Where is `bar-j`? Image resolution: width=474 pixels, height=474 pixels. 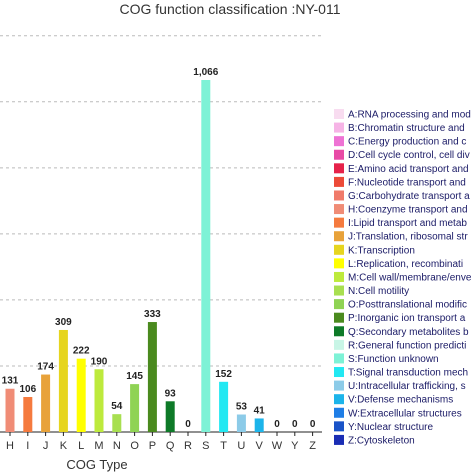
bar-j is located at coordinates (46, 403).